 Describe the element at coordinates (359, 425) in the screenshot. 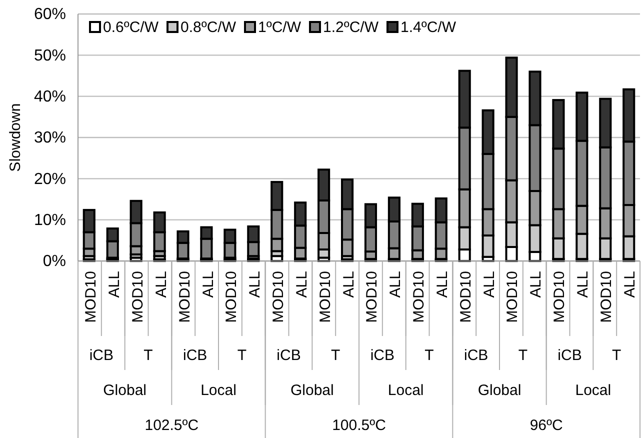

I see `text: 100.5ºC` at that location.